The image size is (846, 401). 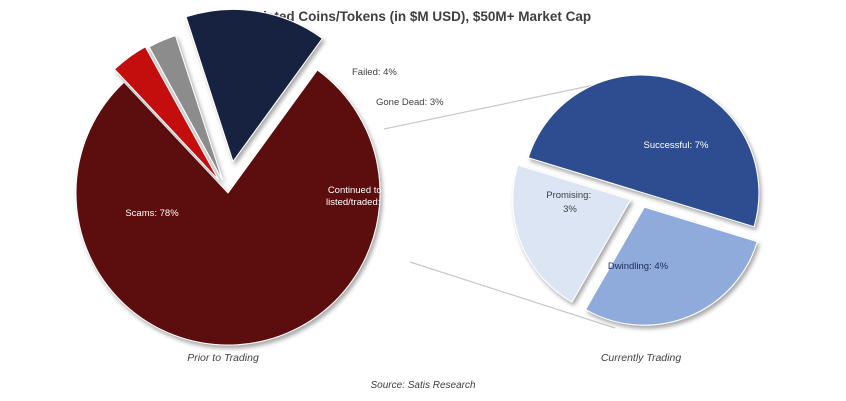 What do you see at coordinates (641, 358) in the screenshot?
I see `caption-currently-trading: Currently Trading` at bounding box center [641, 358].